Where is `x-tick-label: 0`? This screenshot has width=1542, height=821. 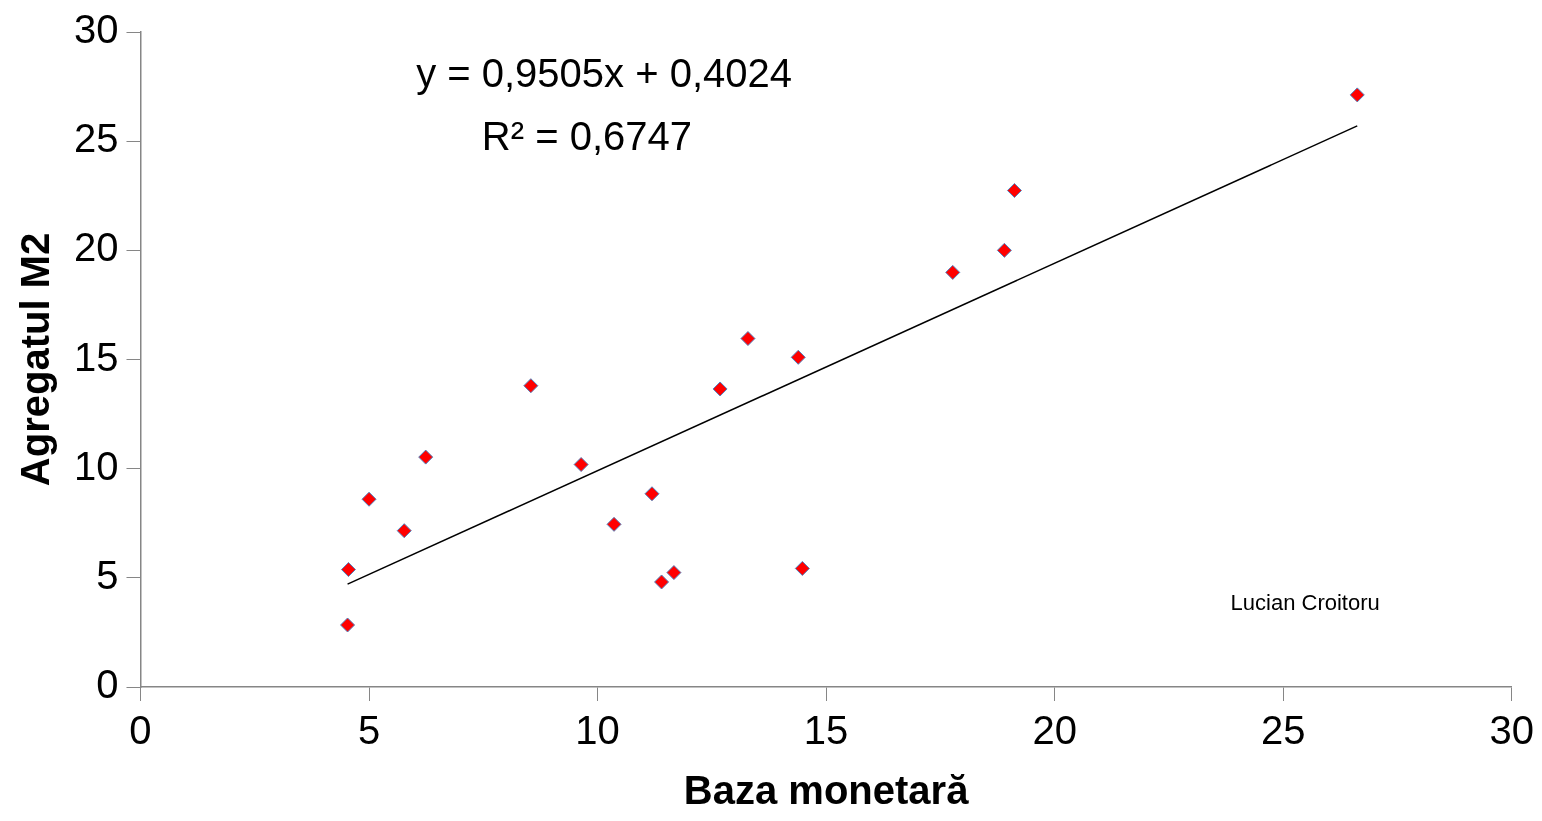
x-tick-label: 0 is located at coordinates (140, 730).